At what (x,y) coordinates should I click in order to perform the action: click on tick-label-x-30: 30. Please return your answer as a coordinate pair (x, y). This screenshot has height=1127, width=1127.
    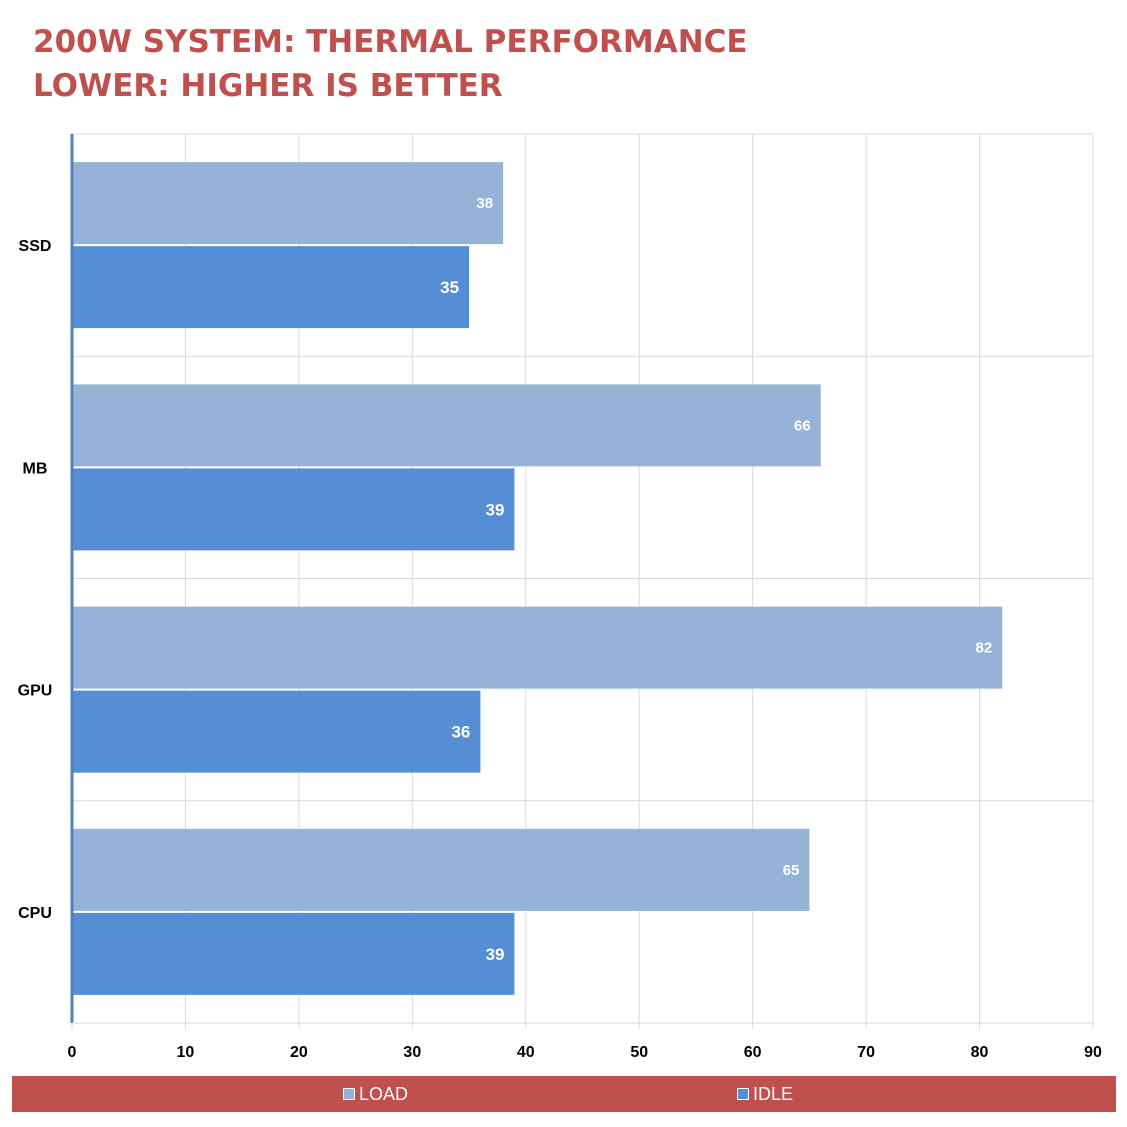
    Looking at the image, I should click on (412, 1052).